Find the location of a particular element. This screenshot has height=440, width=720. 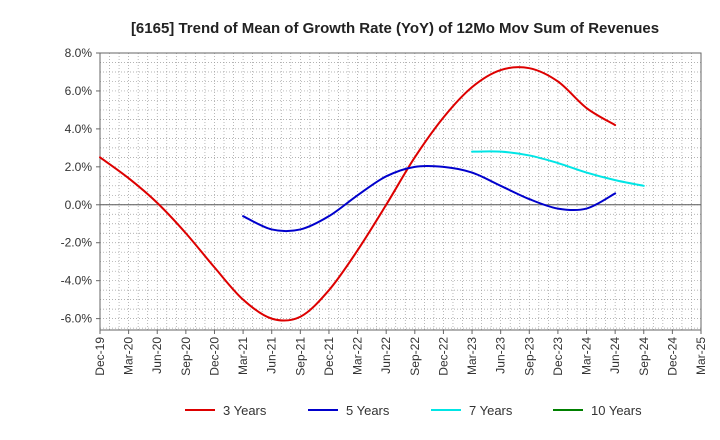

series-line-7-years is located at coordinates (558, 168).